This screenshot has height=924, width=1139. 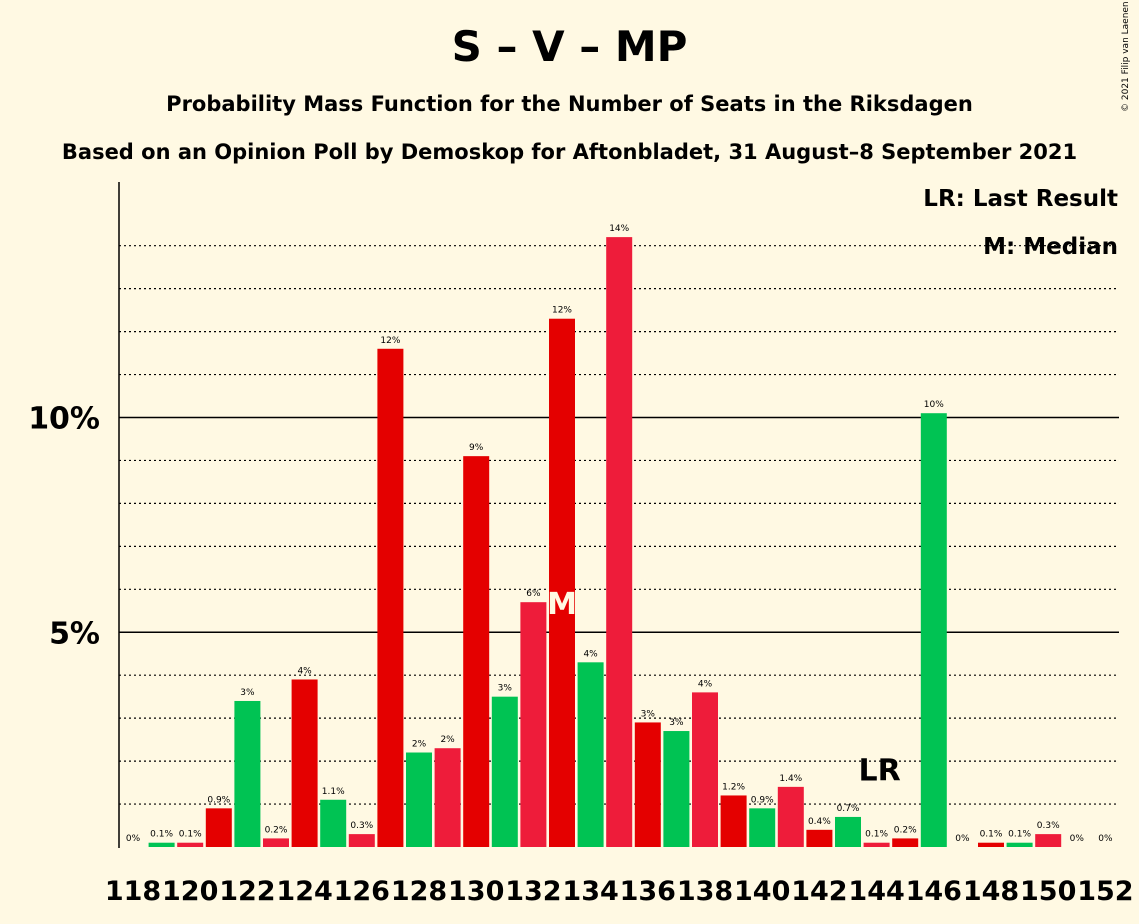 What do you see at coordinates (276, 830) in the screenshot?
I see `bar-label-seat-123: 0.2%` at bounding box center [276, 830].